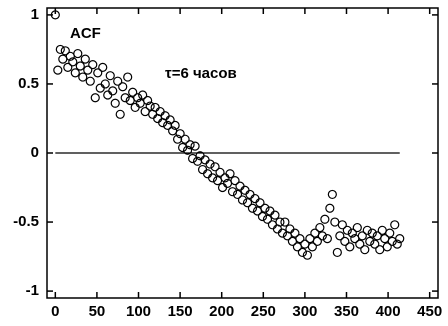 Image resolution: width=448 pixels, height=326 pixels. I want to click on y-tick-label: 0.5, so click(28, 83).